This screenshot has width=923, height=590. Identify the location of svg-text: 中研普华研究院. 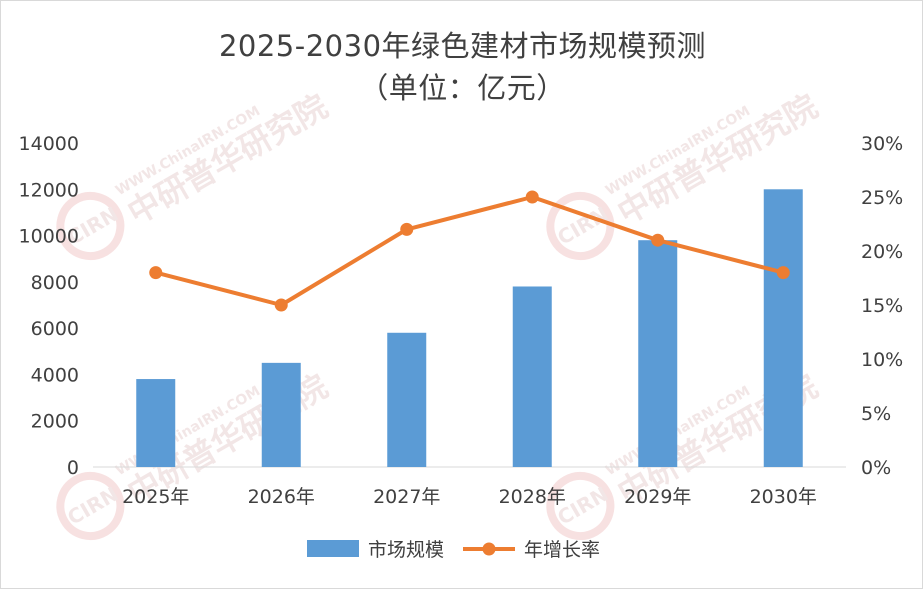
(227, 159).